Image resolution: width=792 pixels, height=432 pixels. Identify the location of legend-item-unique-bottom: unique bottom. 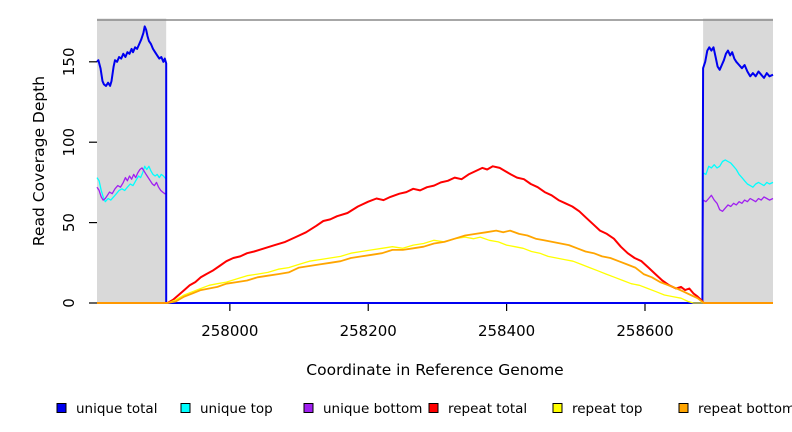
(362, 409).